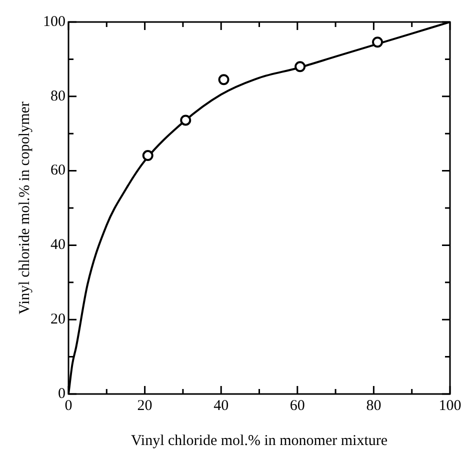  I want to click on x-tick-label: 60, so click(297, 406).